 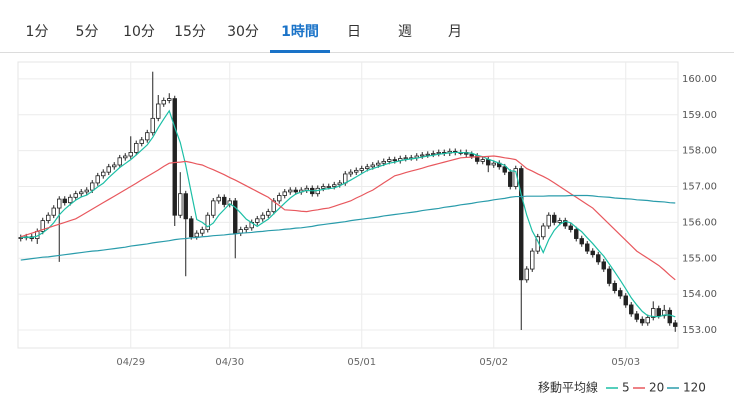 I want to click on tab-underline, so click(x=300, y=51).